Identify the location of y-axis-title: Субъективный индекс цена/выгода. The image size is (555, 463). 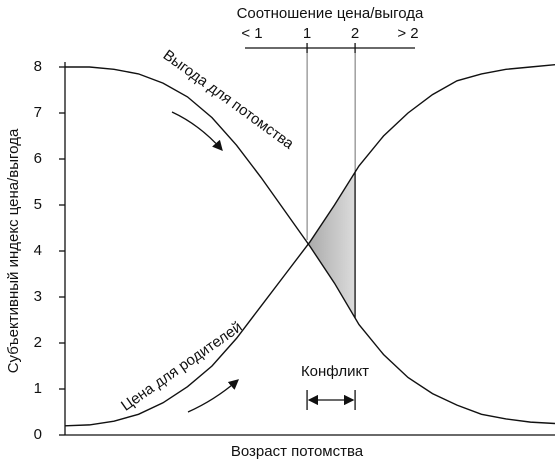
(13, 250).